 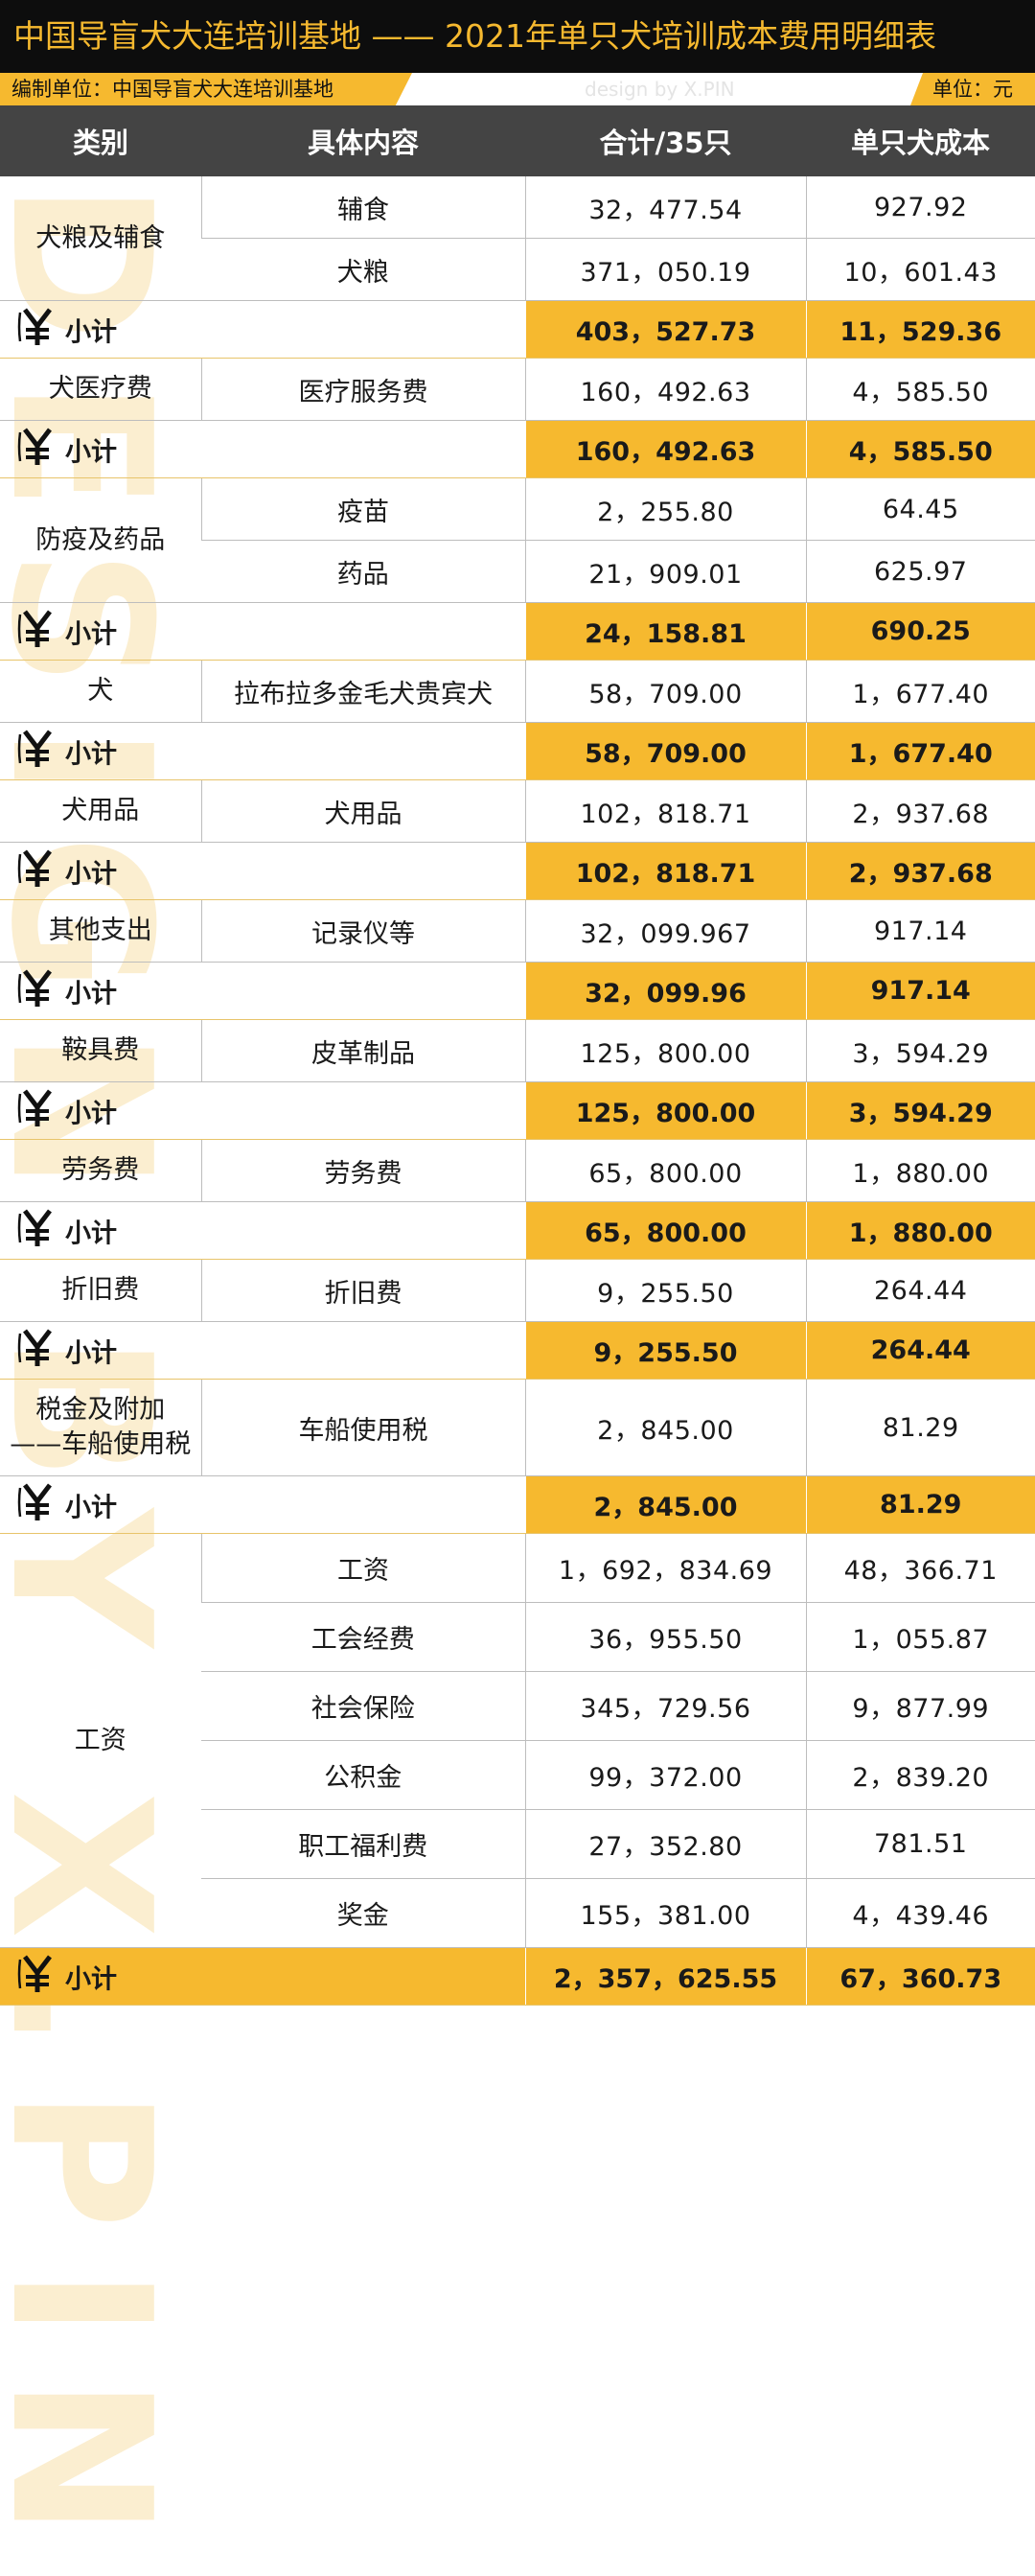 What do you see at coordinates (363, 1775) in the screenshot?
I see `content-cell: 公积金` at bounding box center [363, 1775].